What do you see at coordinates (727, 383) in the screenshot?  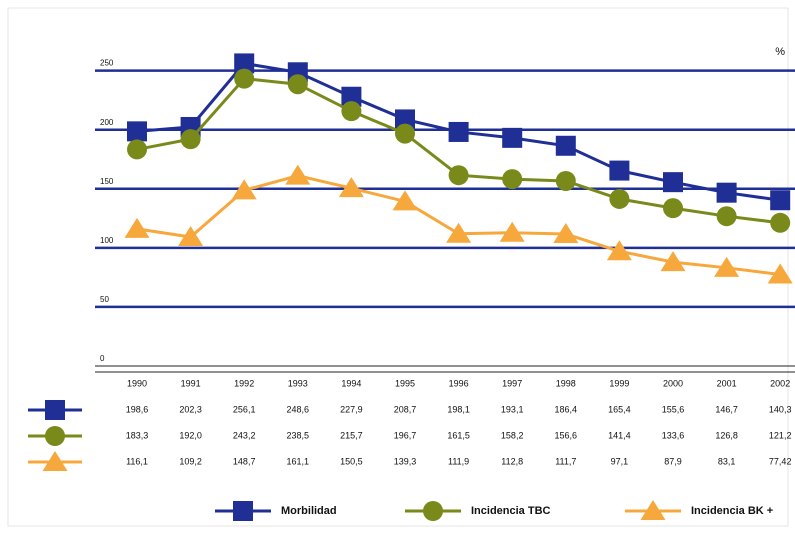 I see `x-tick-label: 2001` at bounding box center [727, 383].